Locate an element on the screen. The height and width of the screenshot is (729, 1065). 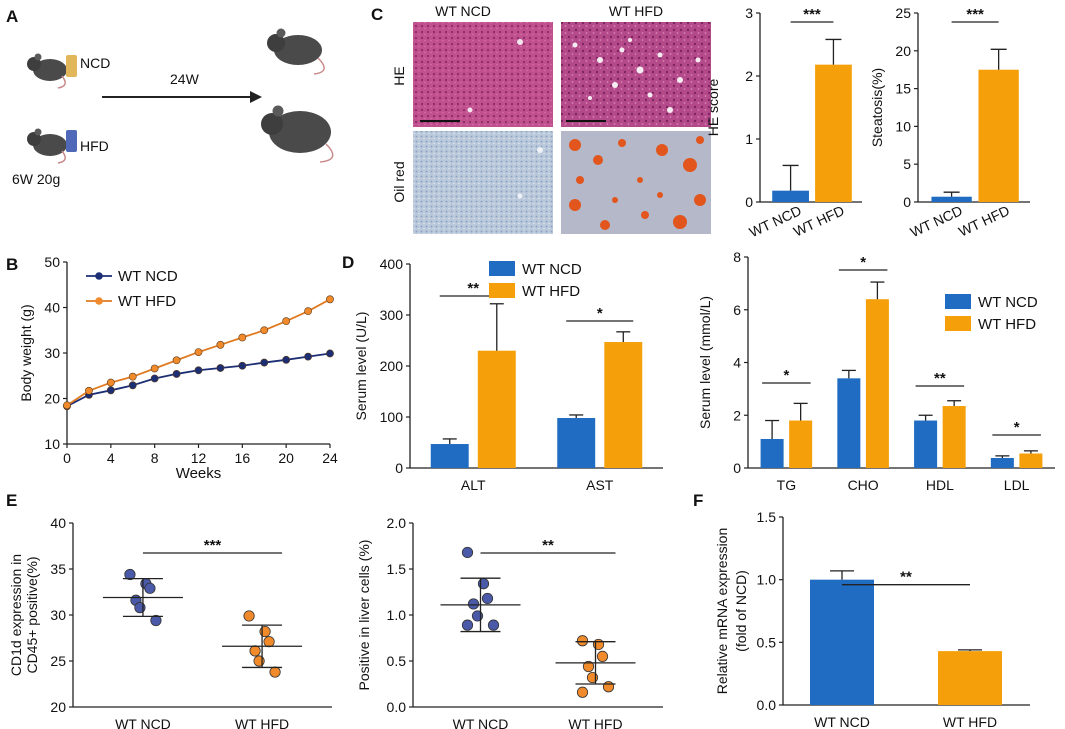
lc-y-tick-label: 0.5 is located at coordinates (397, 661).